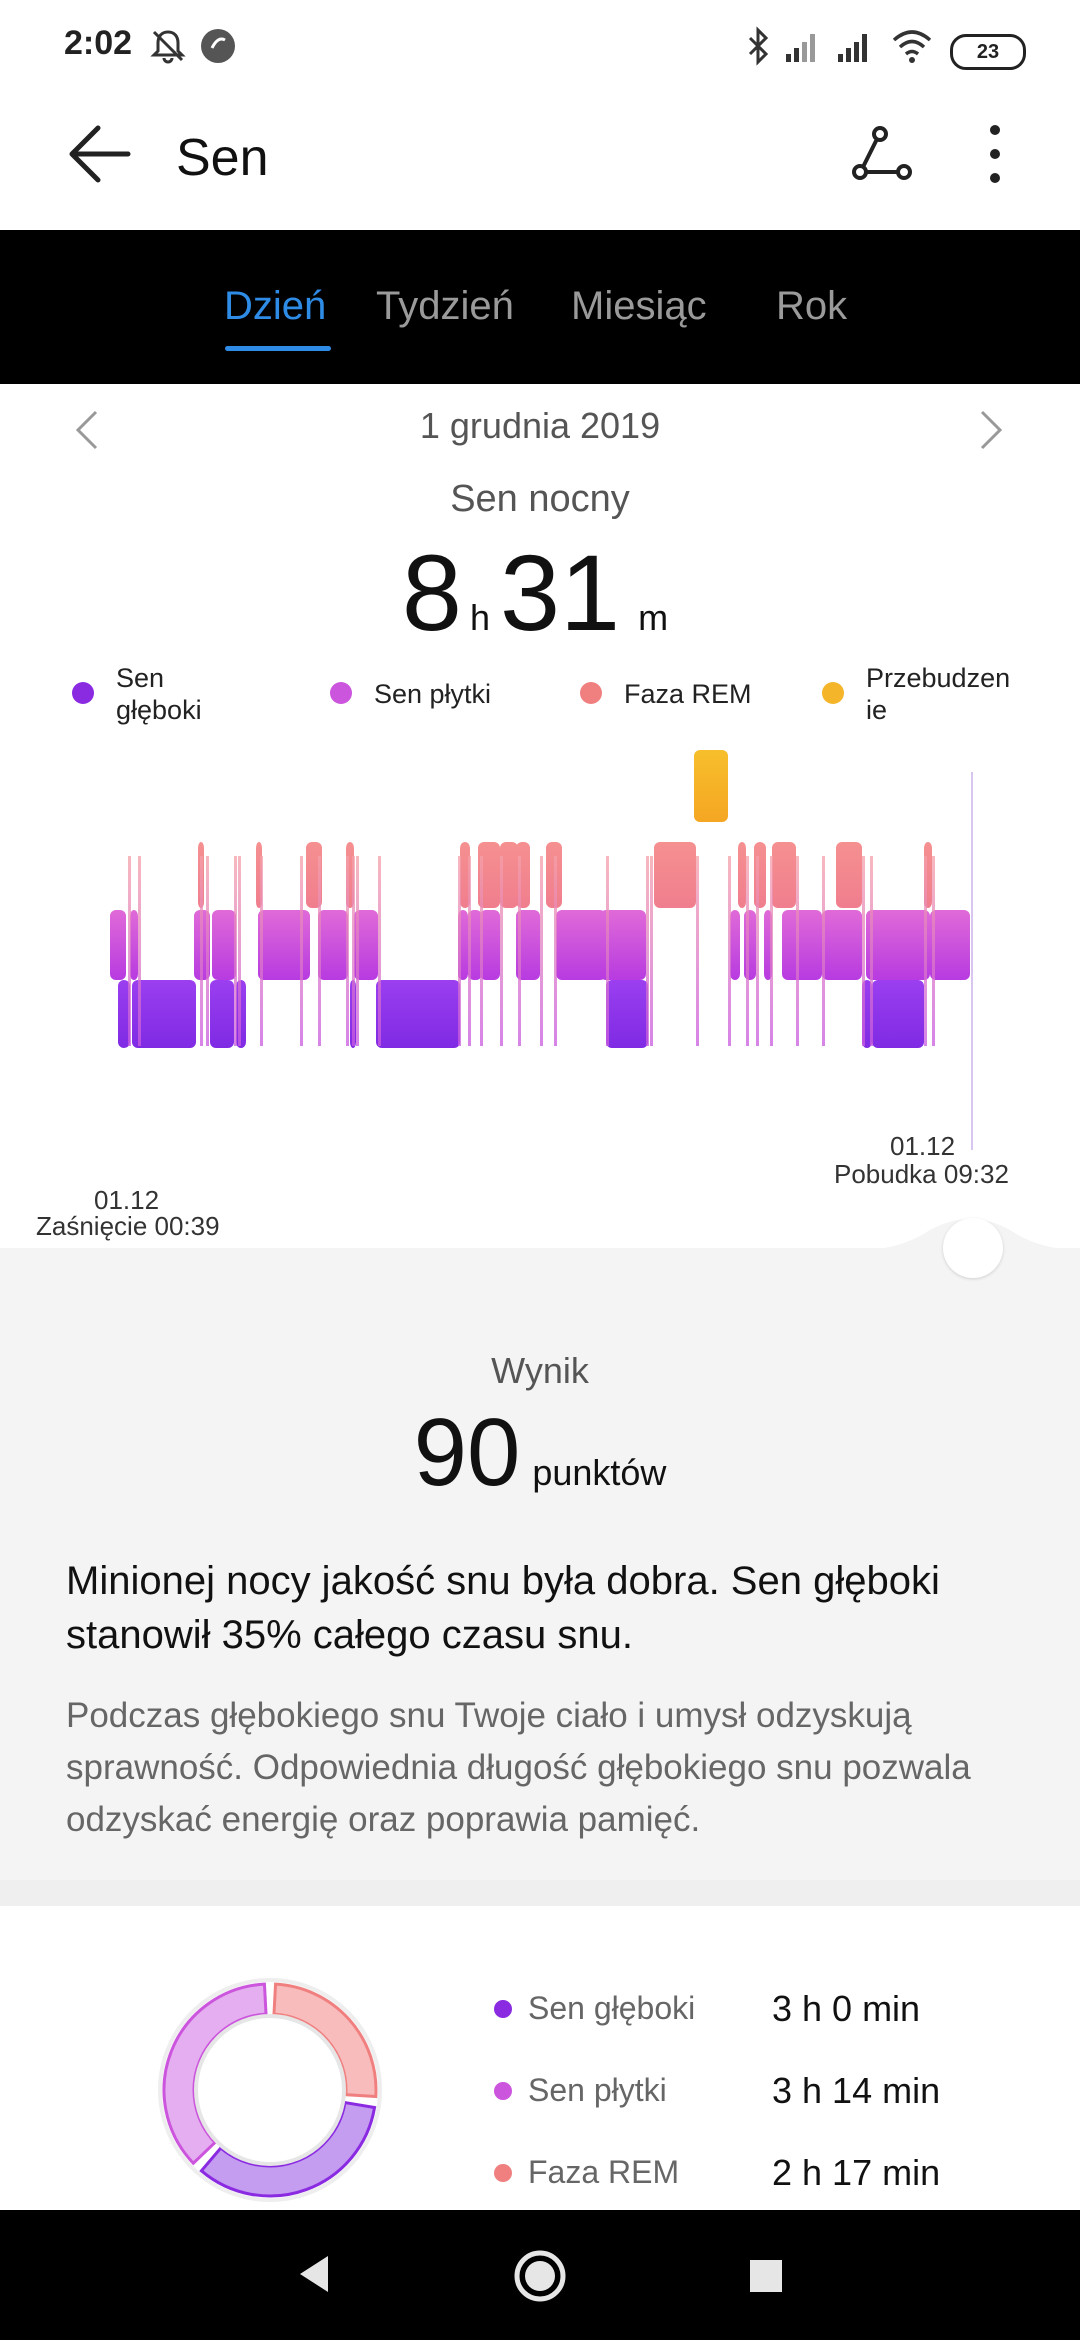 The image size is (1080, 2340). I want to click on duration-minutes-unit: m, so click(653, 617).